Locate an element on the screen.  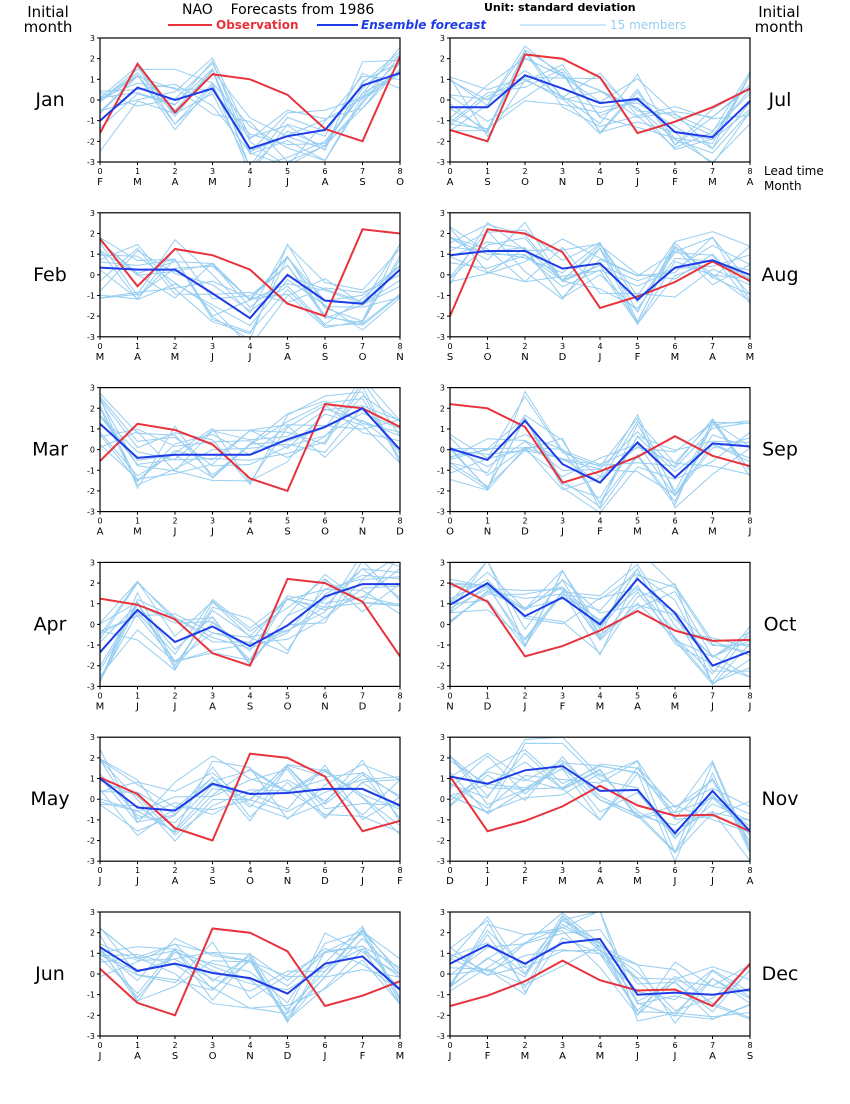
member-lines is located at coordinates (250, 287).